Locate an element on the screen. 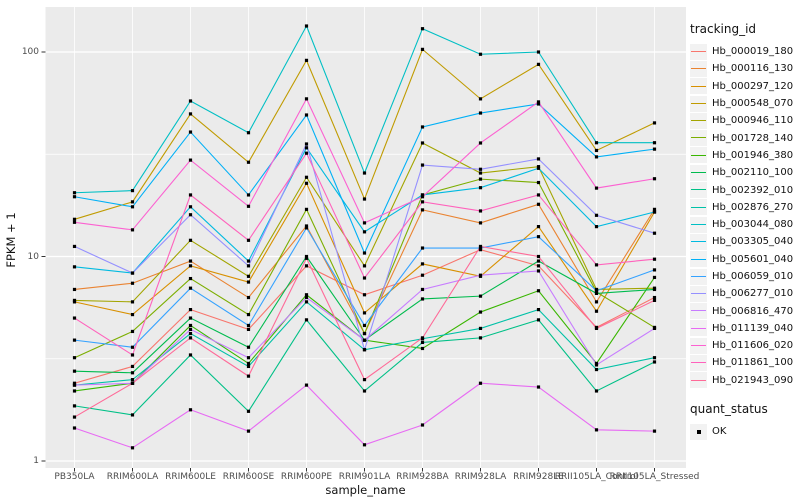  legend-item-Hb_006816_470: Hb_006816_470 is located at coordinates (745, 311).